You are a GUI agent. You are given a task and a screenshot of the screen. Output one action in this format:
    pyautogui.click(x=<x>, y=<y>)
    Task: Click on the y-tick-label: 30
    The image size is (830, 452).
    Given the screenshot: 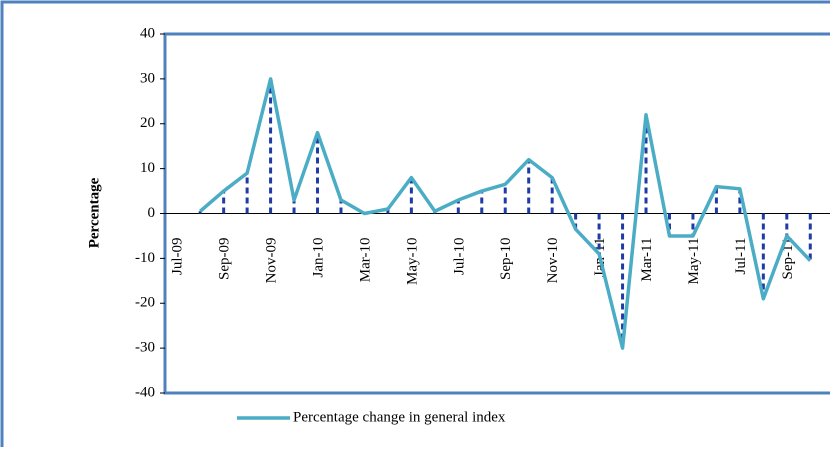 What is the action you would take?
    pyautogui.click(x=147, y=78)
    